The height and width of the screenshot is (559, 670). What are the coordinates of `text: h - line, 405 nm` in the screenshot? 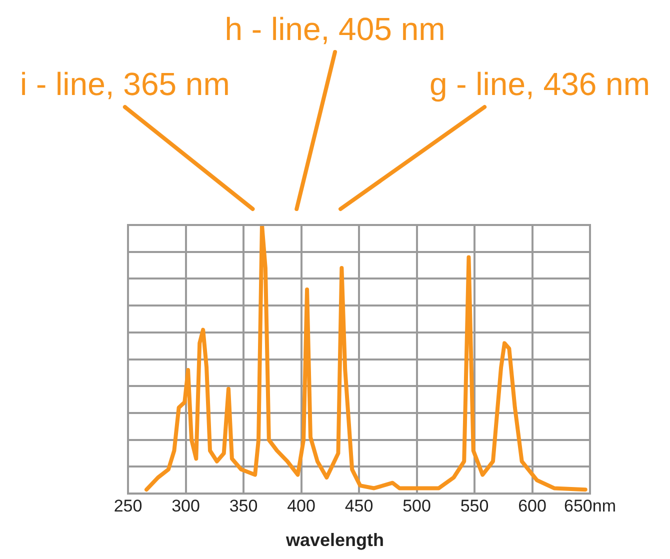 It's located at (335, 29).